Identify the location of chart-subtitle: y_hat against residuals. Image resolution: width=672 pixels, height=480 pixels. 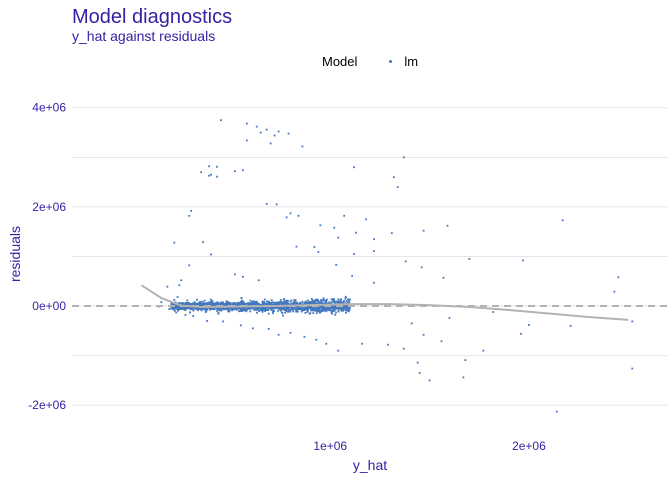
(144, 36).